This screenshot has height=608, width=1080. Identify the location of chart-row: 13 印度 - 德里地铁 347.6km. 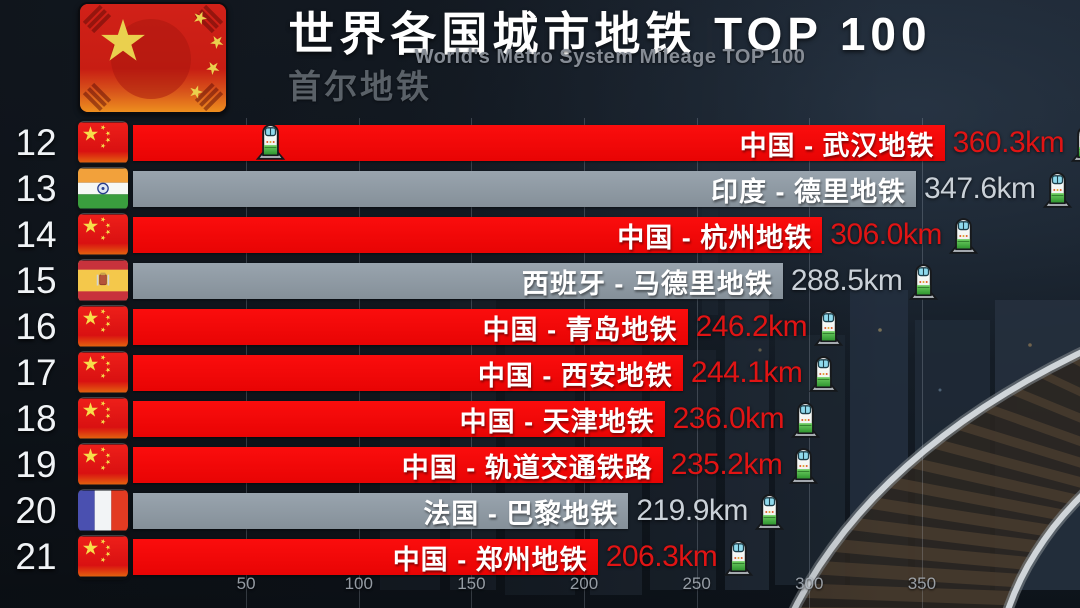
(540, 189).